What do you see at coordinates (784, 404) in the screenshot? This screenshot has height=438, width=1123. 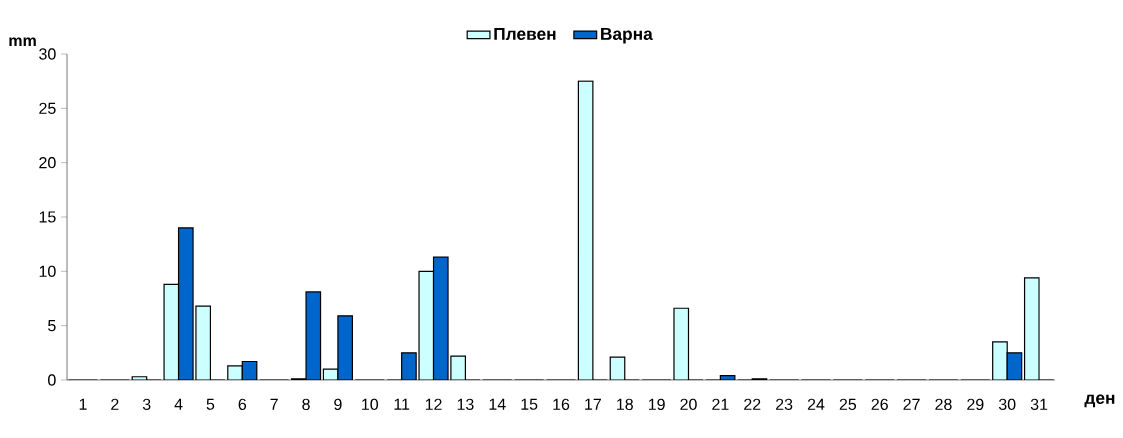 I see `x-tick-label: 23` at bounding box center [784, 404].